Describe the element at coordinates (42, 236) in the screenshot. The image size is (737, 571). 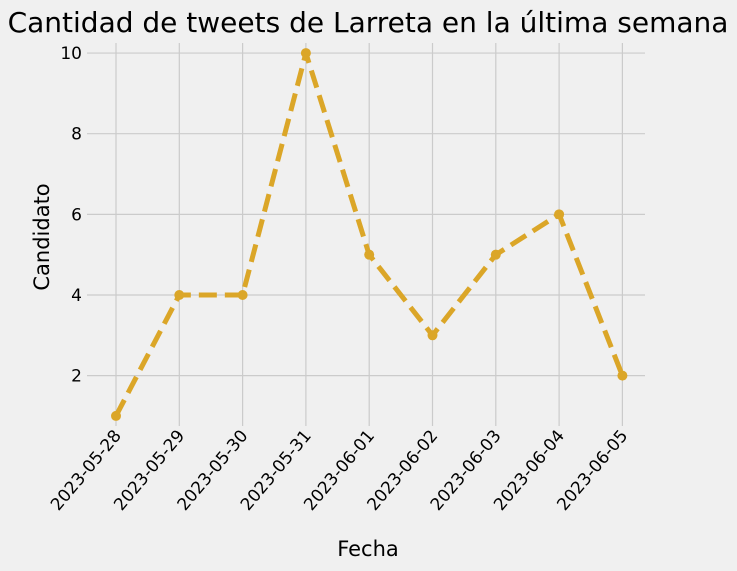
I see `y-axis-label: Candidato` at that location.